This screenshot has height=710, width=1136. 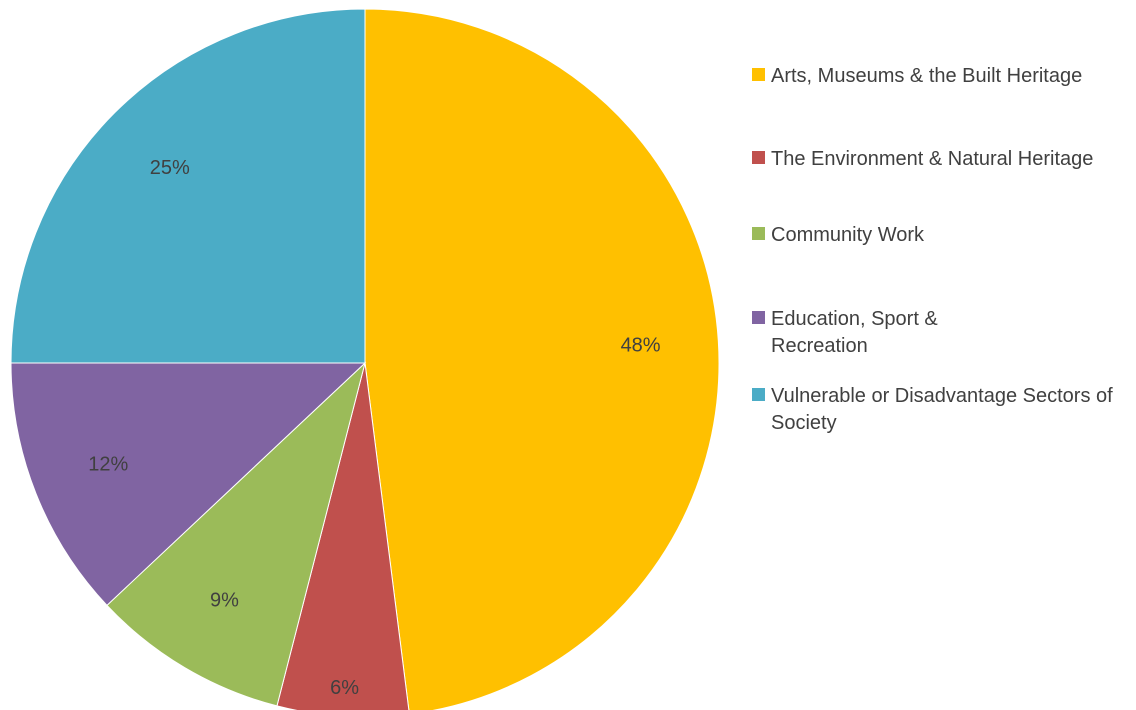 What do you see at coordinates (758, 157) in the screenshot?
I see `legend-swatch-environment` at bounding box center [758, 157].